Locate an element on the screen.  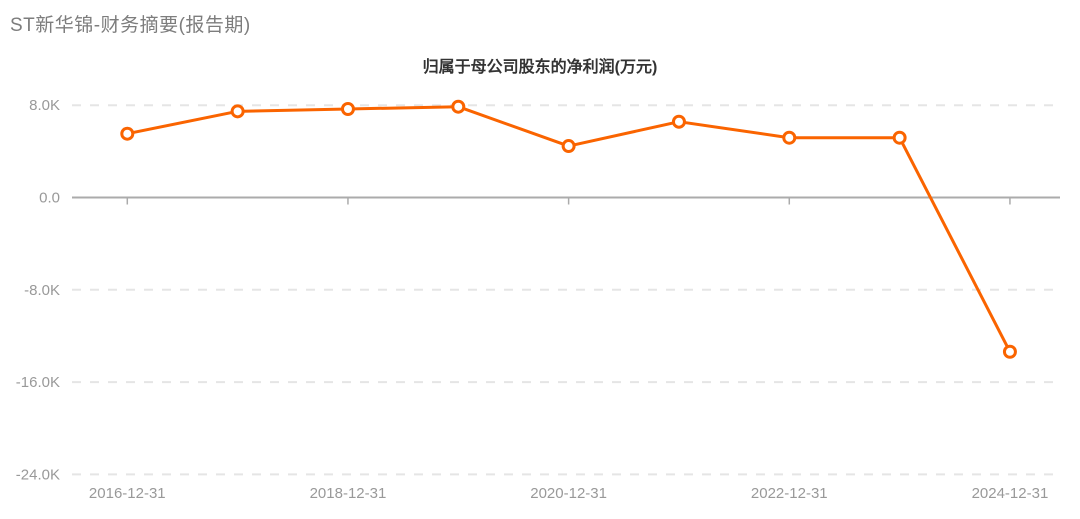
y-axis-tick-label: 8.0K is located at coordinates (44, 105).